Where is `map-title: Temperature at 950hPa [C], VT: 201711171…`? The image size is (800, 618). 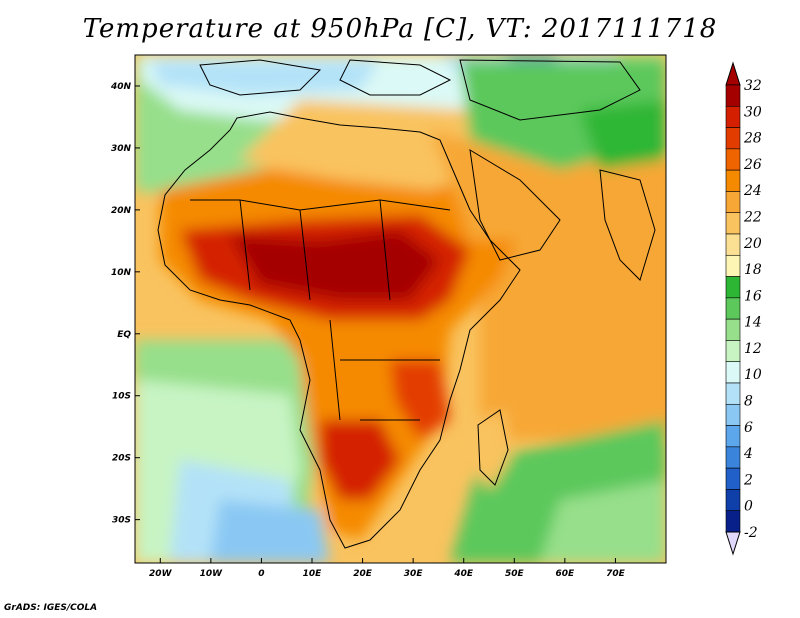 map-title: Temperature at 950hPa [C], VT: 201711171… is located at coordinates (400, 29).